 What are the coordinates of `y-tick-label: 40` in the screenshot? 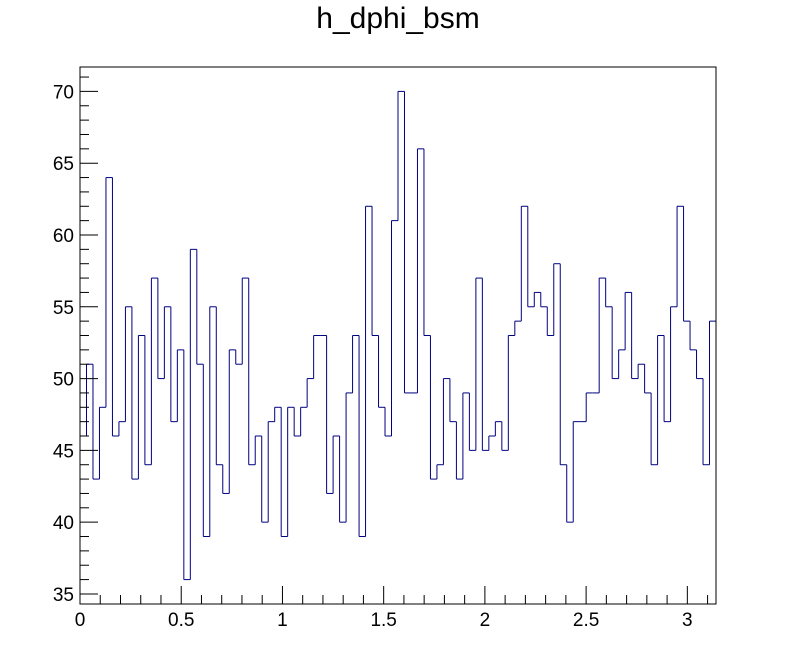 It's located at (63, 523).